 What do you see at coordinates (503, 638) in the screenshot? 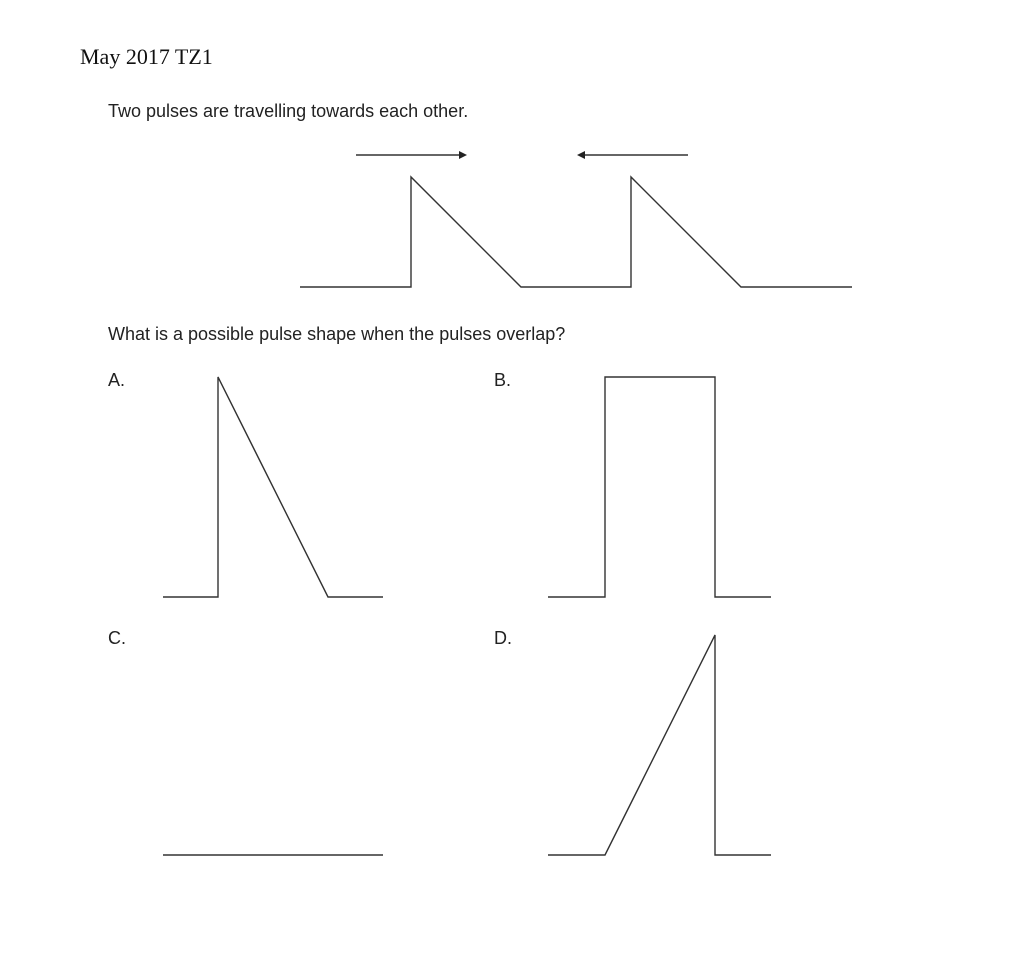
I see `option-d-label: D.` at bounding box center [503, 638].